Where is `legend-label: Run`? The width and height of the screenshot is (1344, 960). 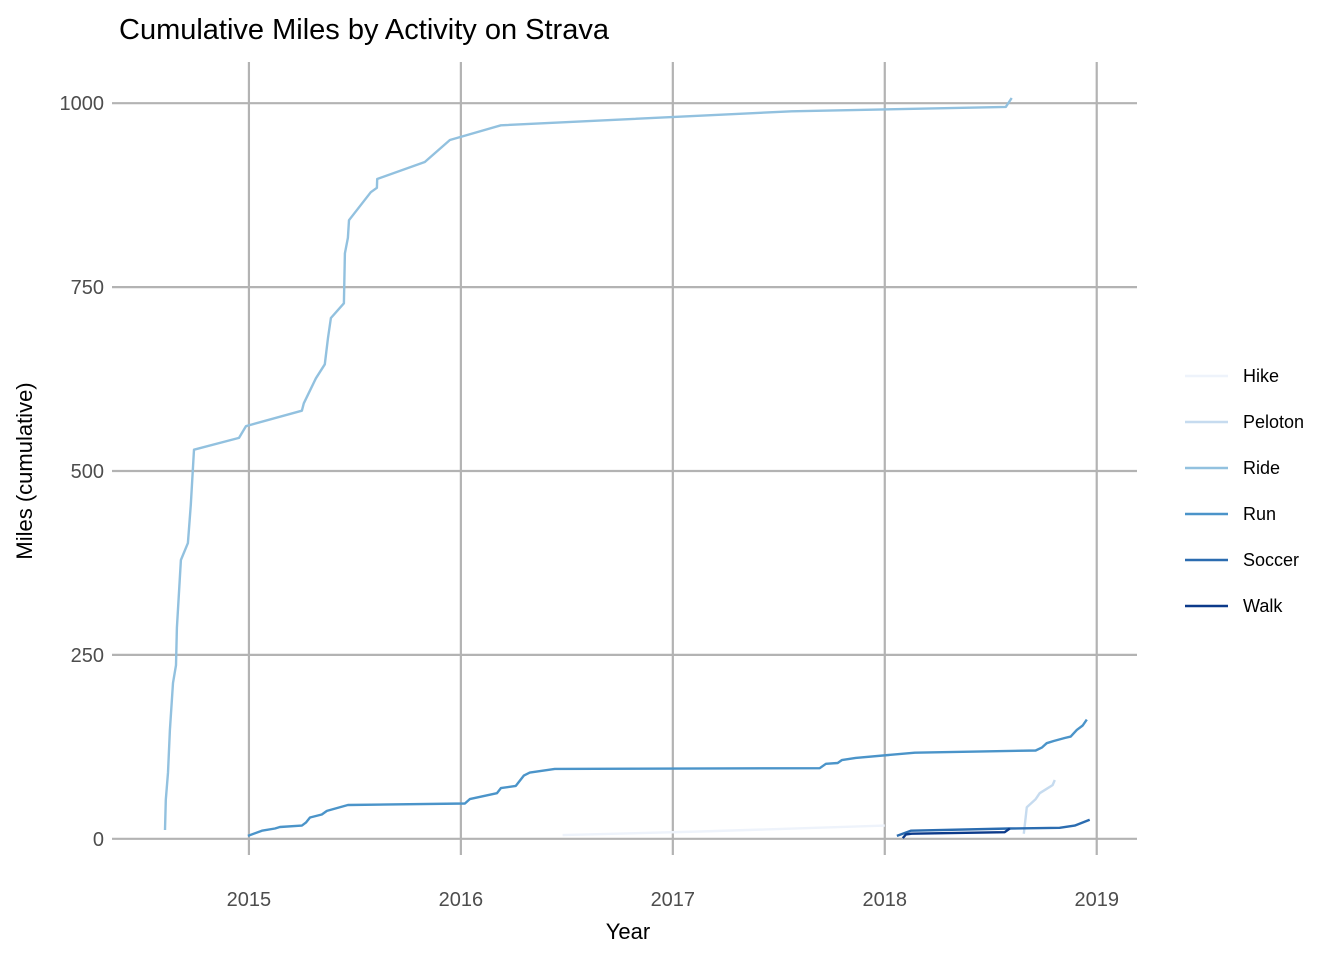 legend-label: Run is located at coordinates (1259, 514).